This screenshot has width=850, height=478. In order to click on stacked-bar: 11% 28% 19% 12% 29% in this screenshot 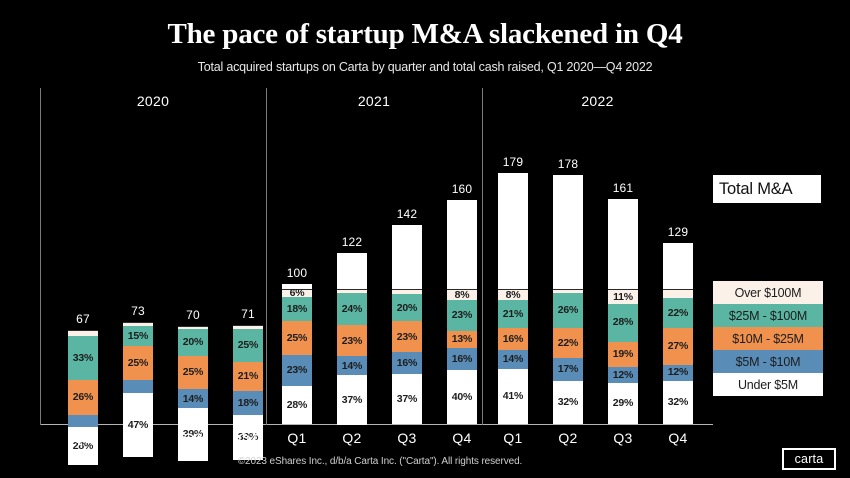, I will do `click(623, 311)`.